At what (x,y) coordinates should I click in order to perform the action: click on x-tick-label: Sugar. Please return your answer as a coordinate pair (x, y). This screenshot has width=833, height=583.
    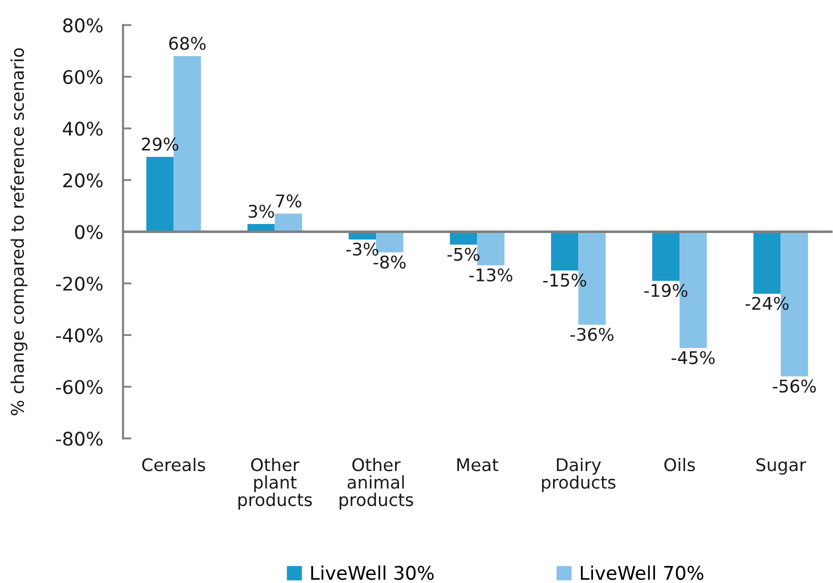
    Looking at the image, I should click on (781, 466).